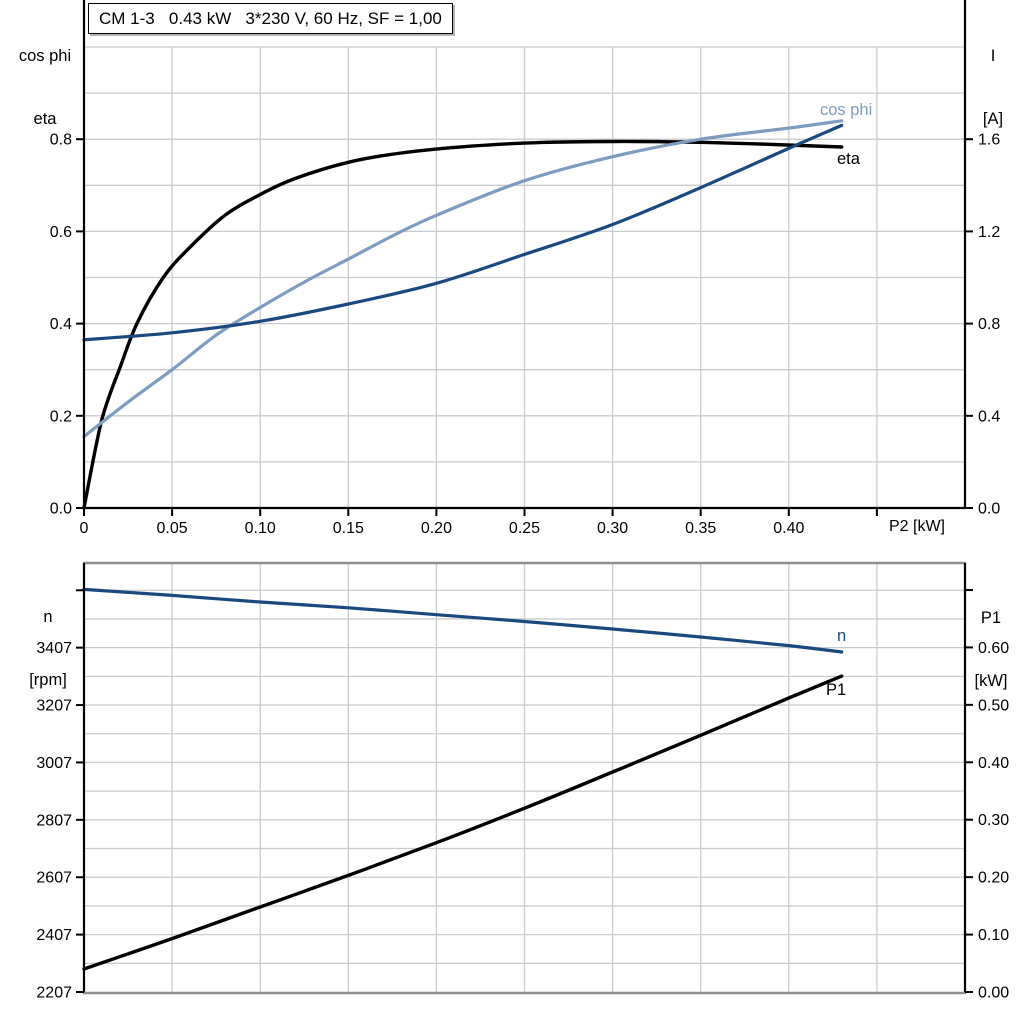 Image resolution: width=1024 pixels, height=1024 pixels. What do you see at coordinates (172, 528) in the screenshot?
I see `x-tick-label: 0.05` at bounding box center [172, 528].